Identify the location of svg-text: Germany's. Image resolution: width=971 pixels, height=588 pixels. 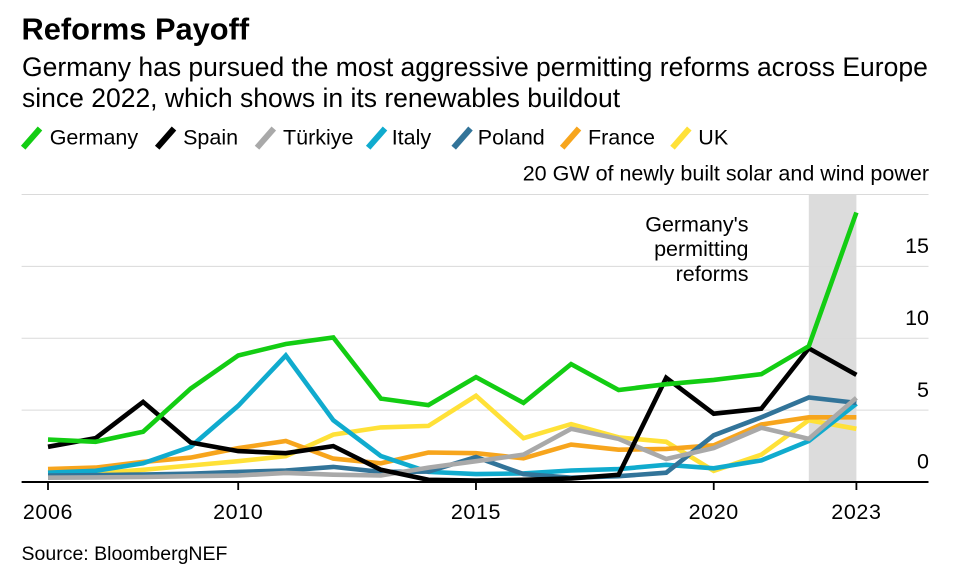
(696, 225).